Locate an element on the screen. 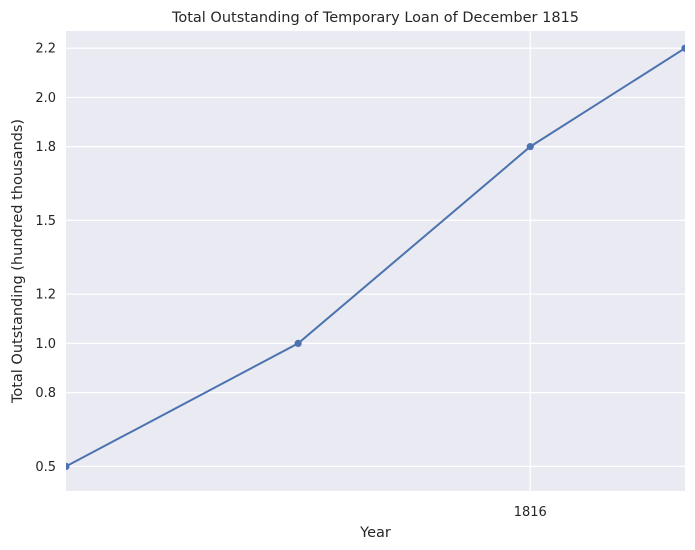 The width and height of the screenshot is (695, 550). y-tick-label: 1.5 is located at coordinates (45, 221).